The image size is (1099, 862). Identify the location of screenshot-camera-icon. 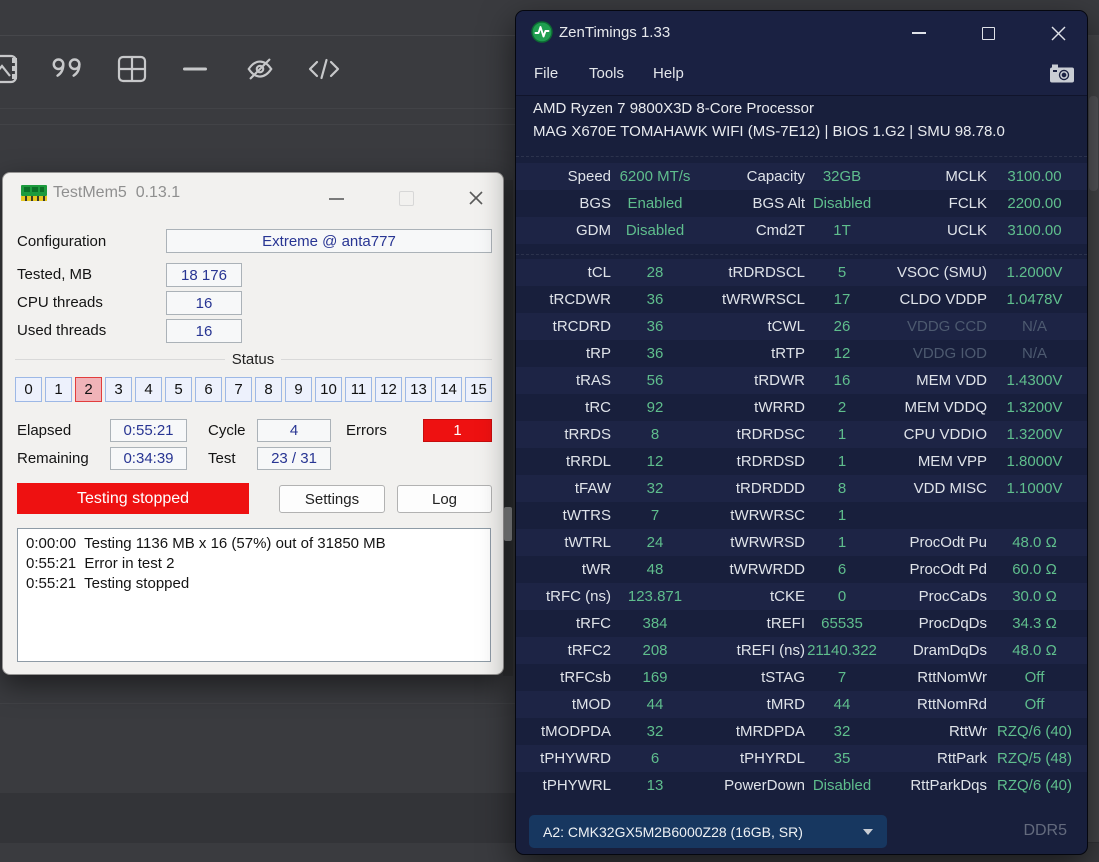
(1062, 73).